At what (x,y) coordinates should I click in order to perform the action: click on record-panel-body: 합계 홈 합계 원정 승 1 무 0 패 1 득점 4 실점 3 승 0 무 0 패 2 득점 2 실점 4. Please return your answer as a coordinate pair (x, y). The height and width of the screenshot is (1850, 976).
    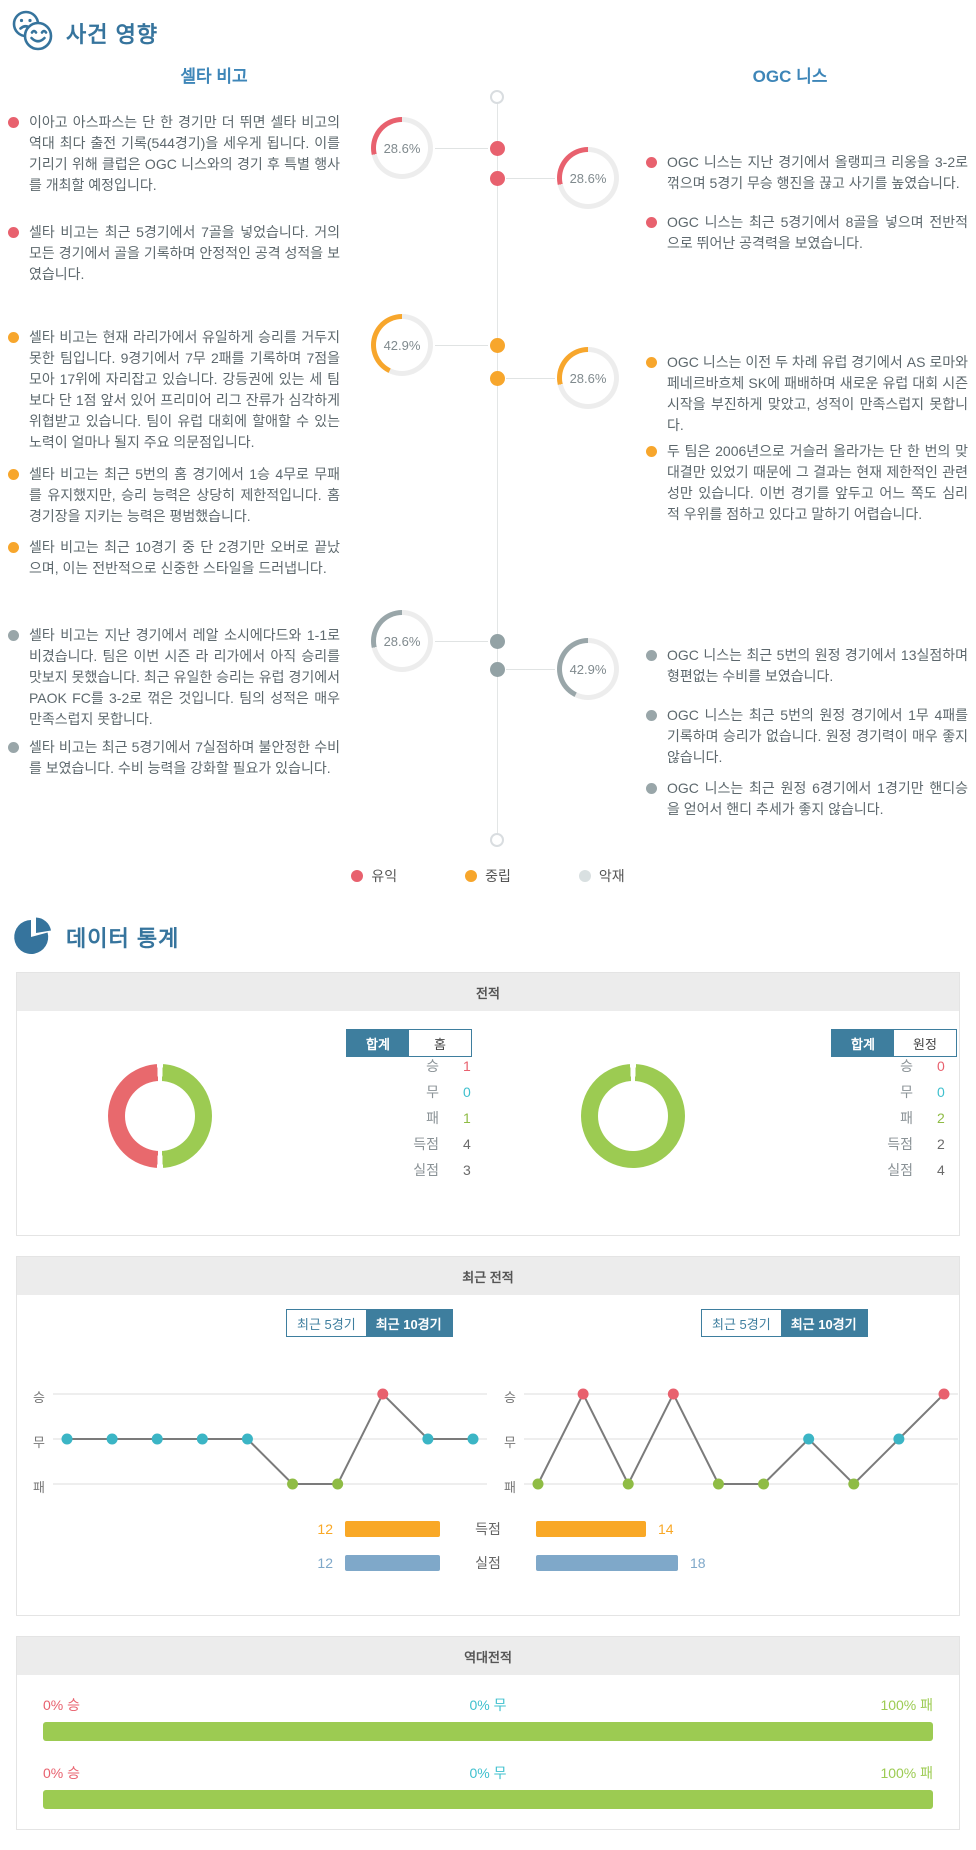
    Looking at the image, I should click on (488, 1123).